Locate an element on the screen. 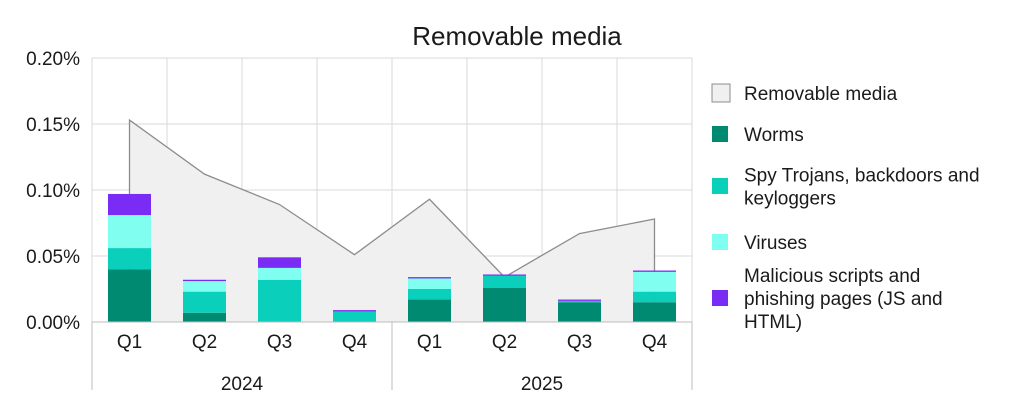 This screenshot has width=1027, height=410. legend-label: Spy Trojans, backdoors and keyloggers is located at coordinates (862, 188).